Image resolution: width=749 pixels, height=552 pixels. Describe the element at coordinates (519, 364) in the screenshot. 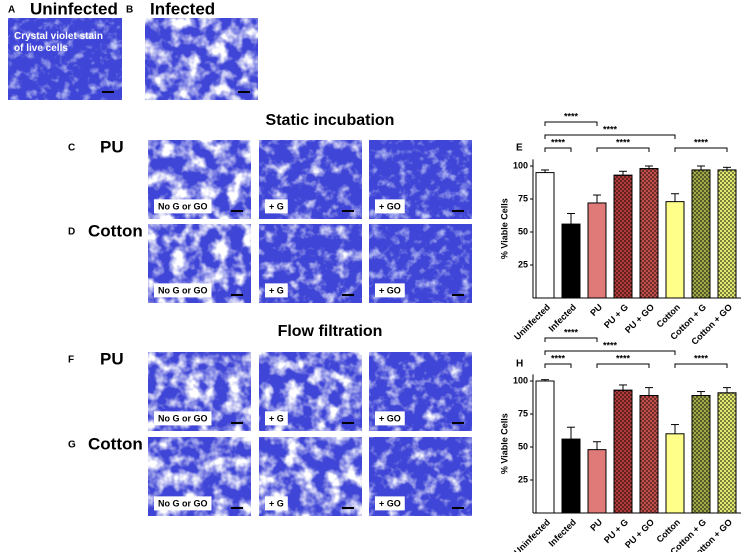

I see `panel-letter: H` at that location.